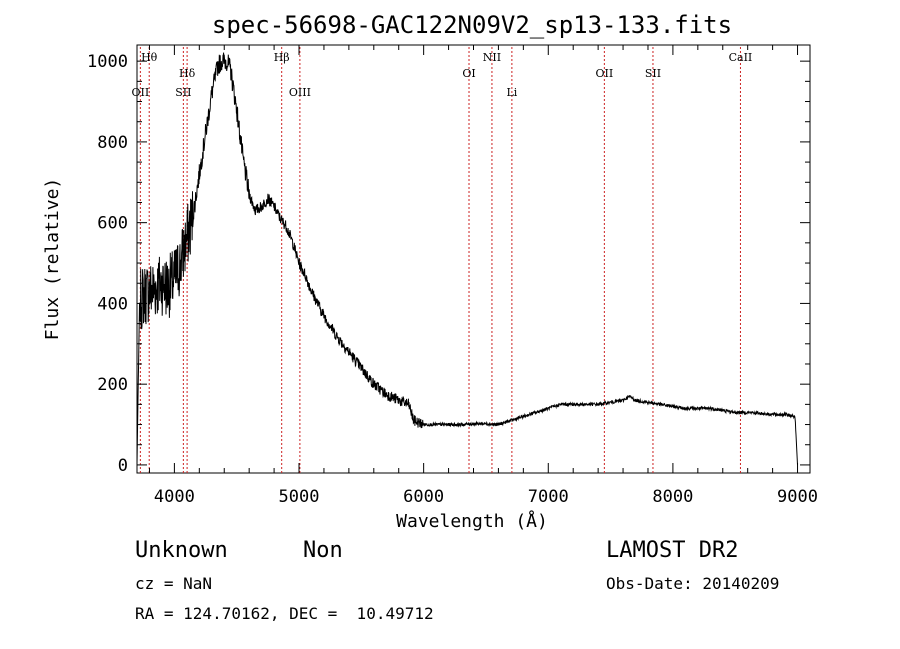 The image size is (900, 649). Describe the element at coordinates (174, 497) in the screenshot. I see `x-tick-label: 4000` at that location.